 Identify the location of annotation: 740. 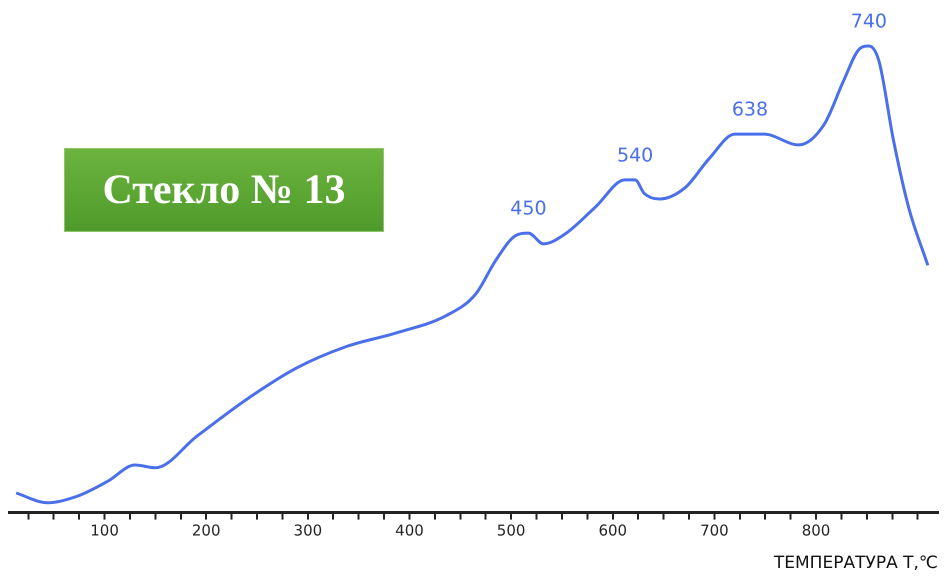
(869, 21).